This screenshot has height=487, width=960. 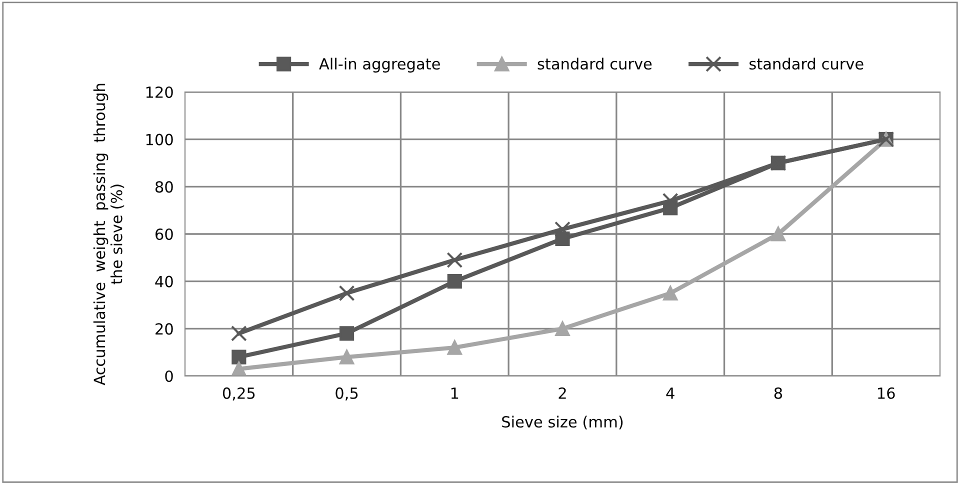 I want to click on x-tick-label: 1, so click(x=454, y=393).